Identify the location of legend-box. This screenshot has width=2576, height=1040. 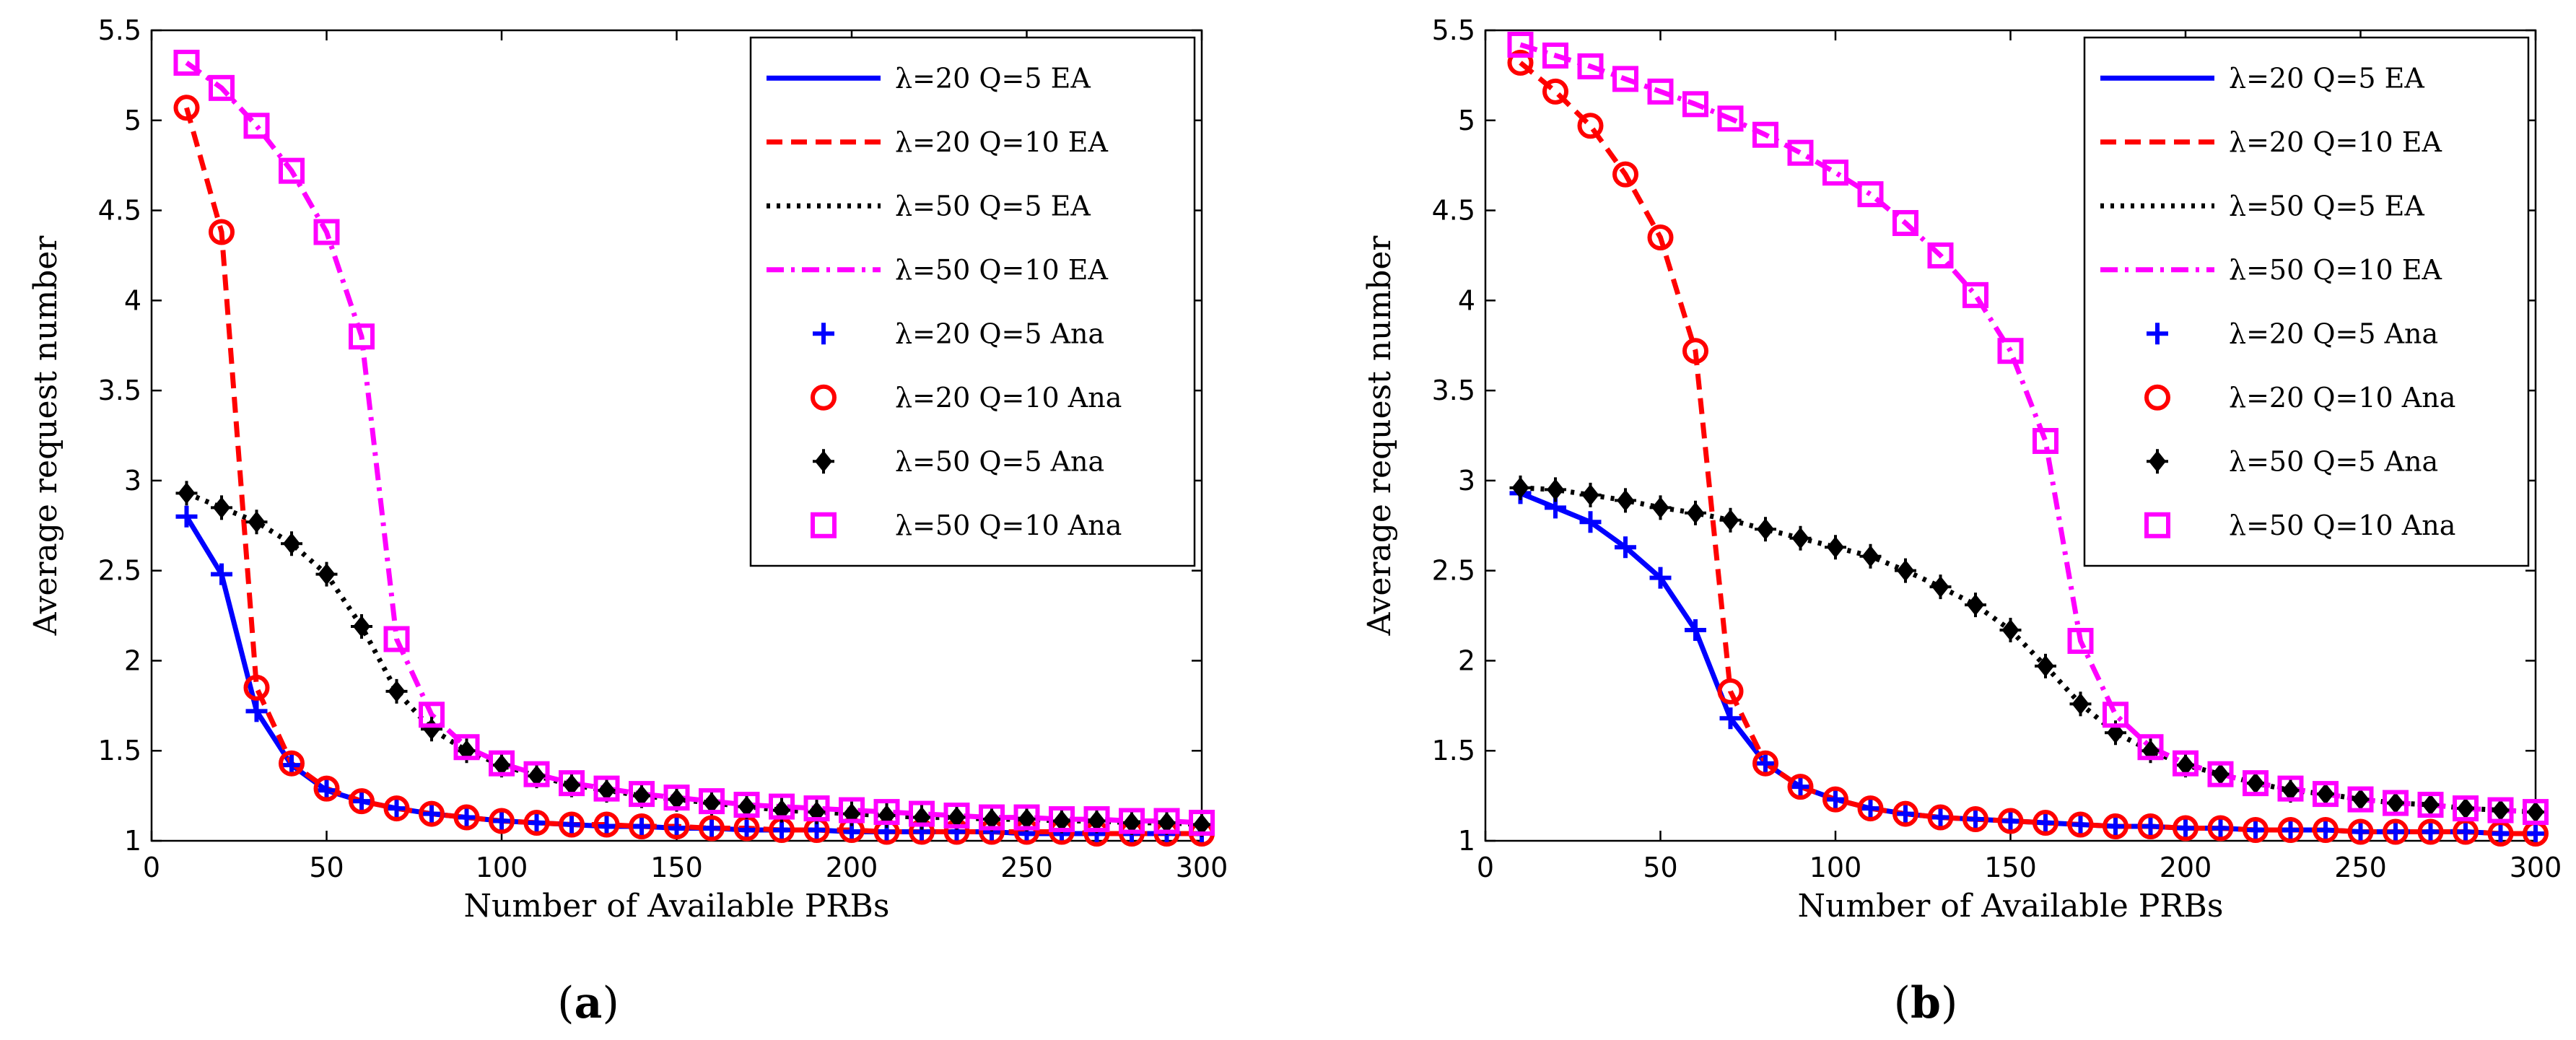
(2306, 301).